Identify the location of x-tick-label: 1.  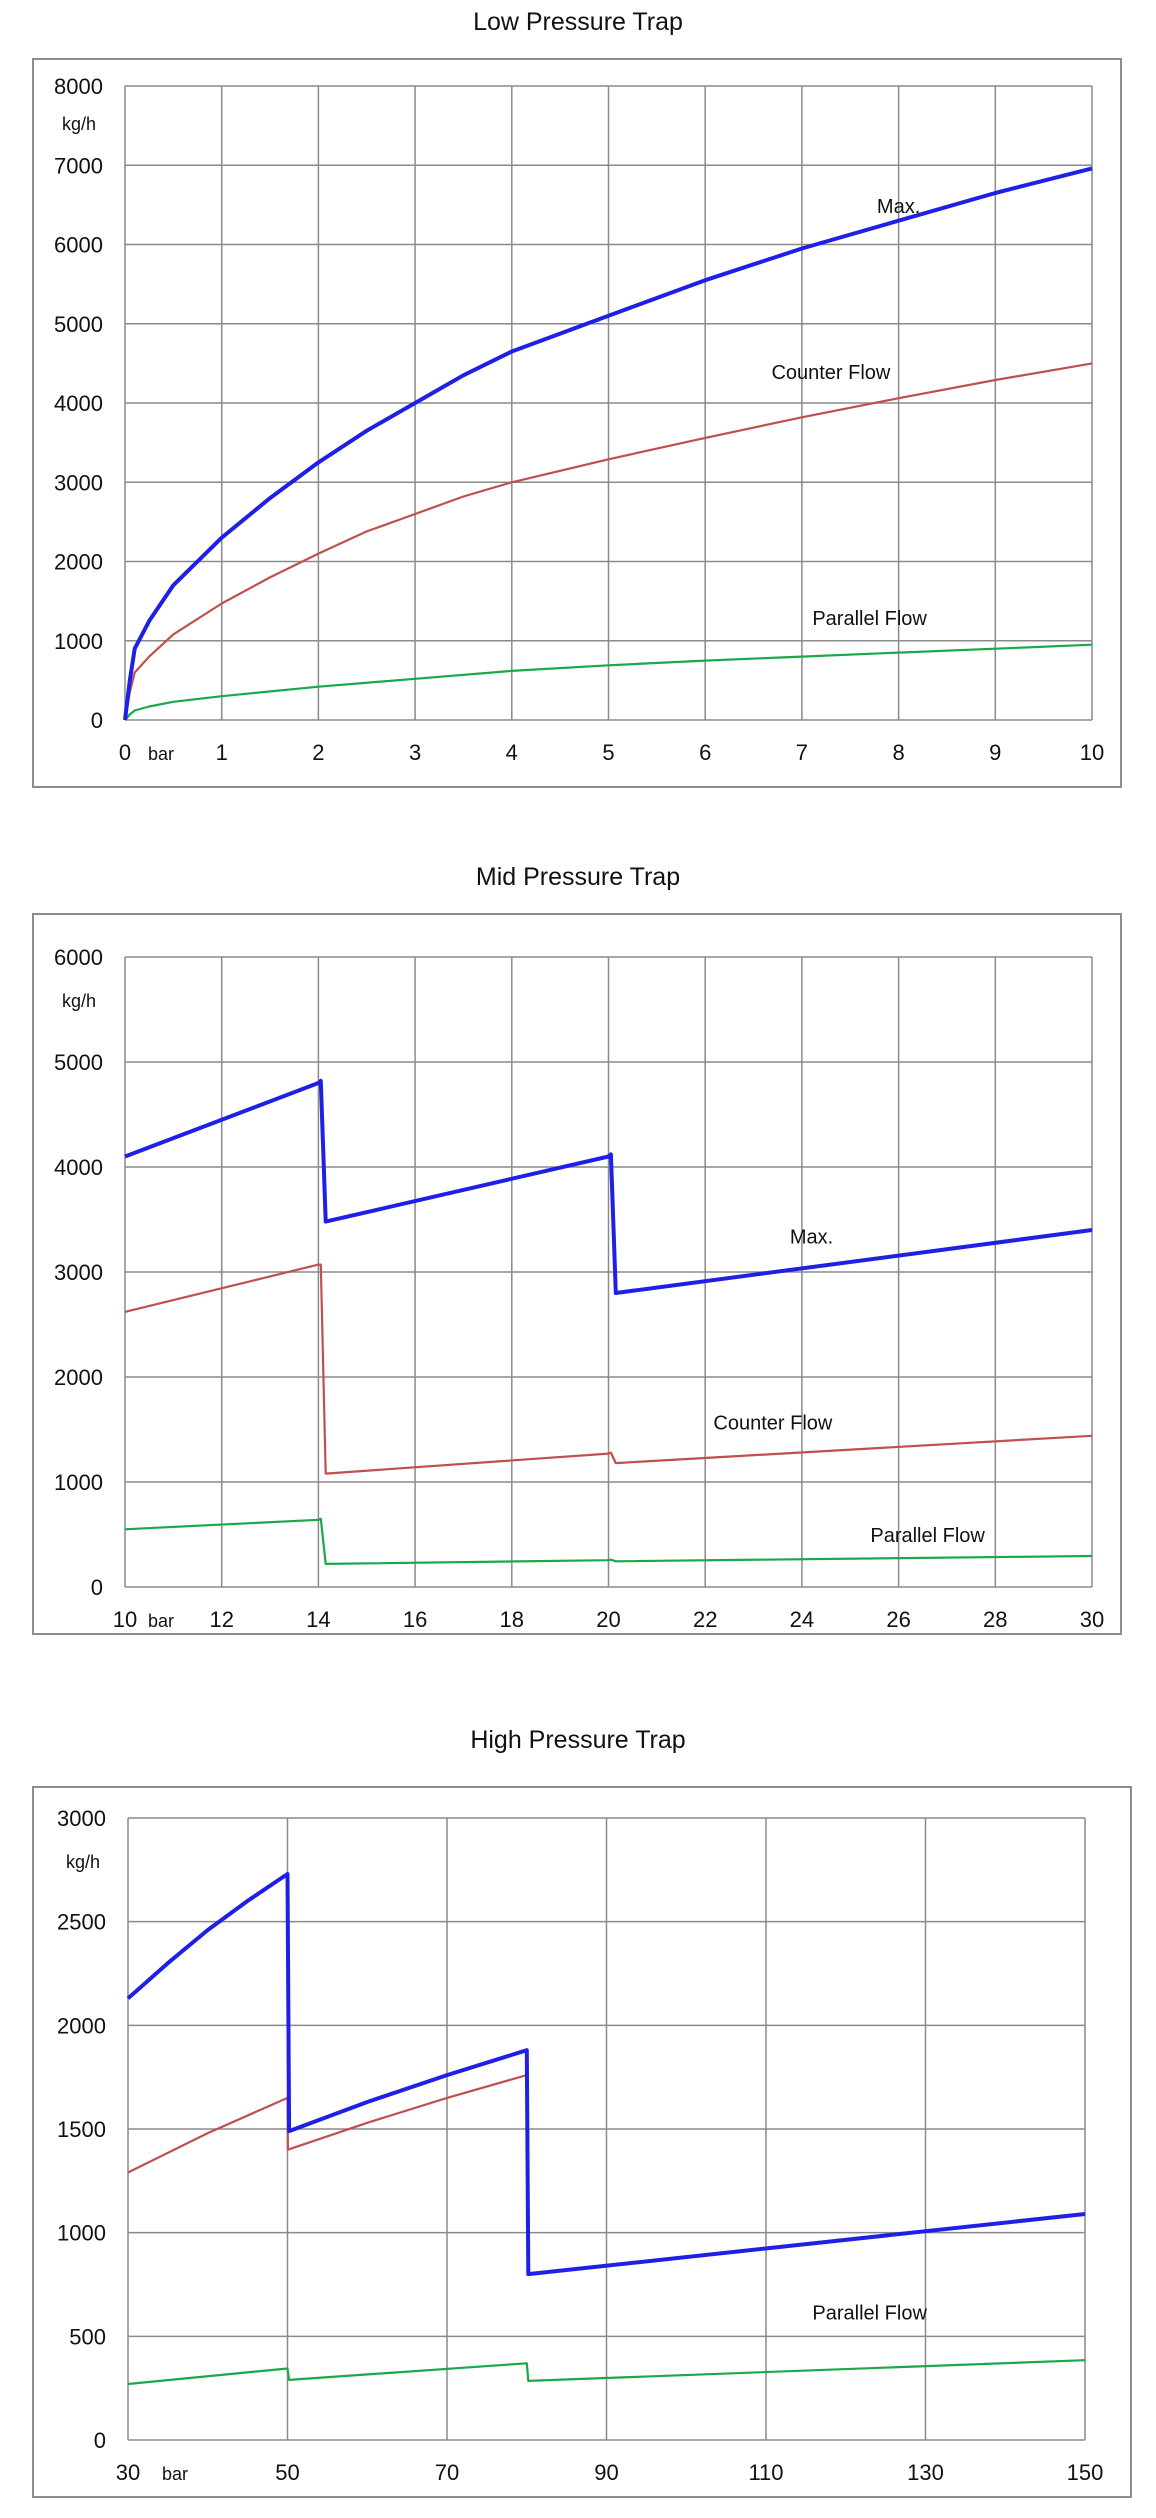
(222, 752).